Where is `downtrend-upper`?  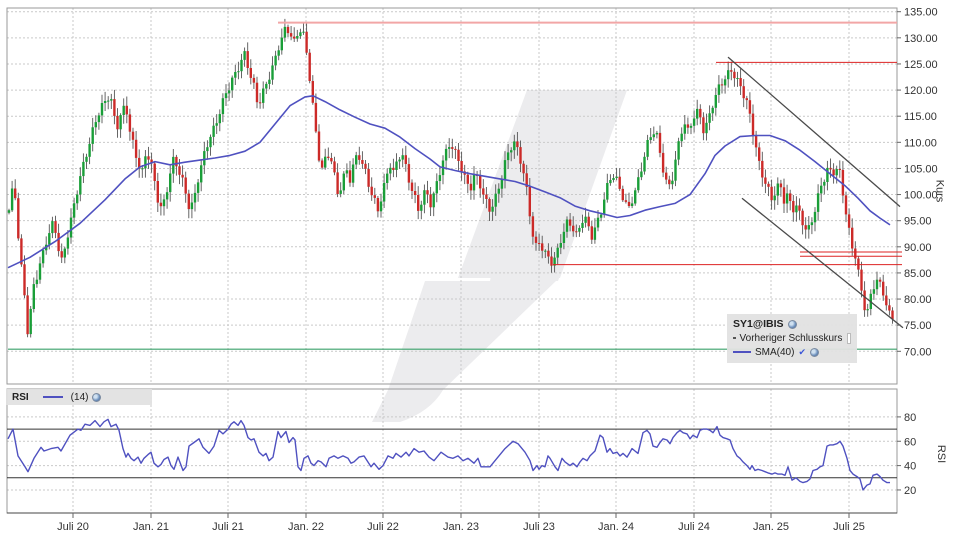
downtrend-upper is located at coordinates (814, 132).